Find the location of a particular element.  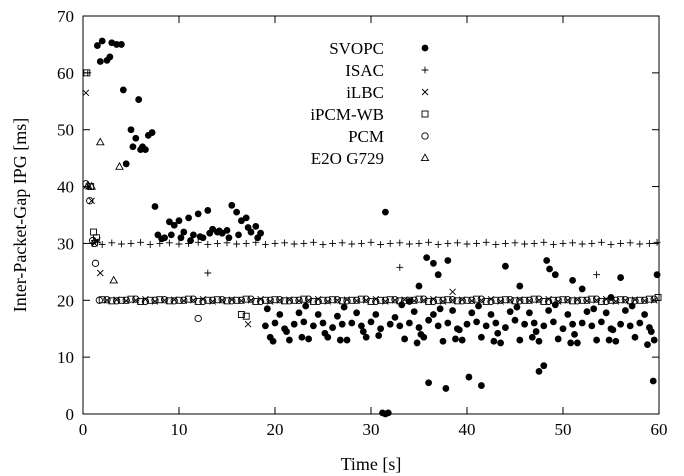

x-tick-label: 0 is located at coordinates (83, 429).